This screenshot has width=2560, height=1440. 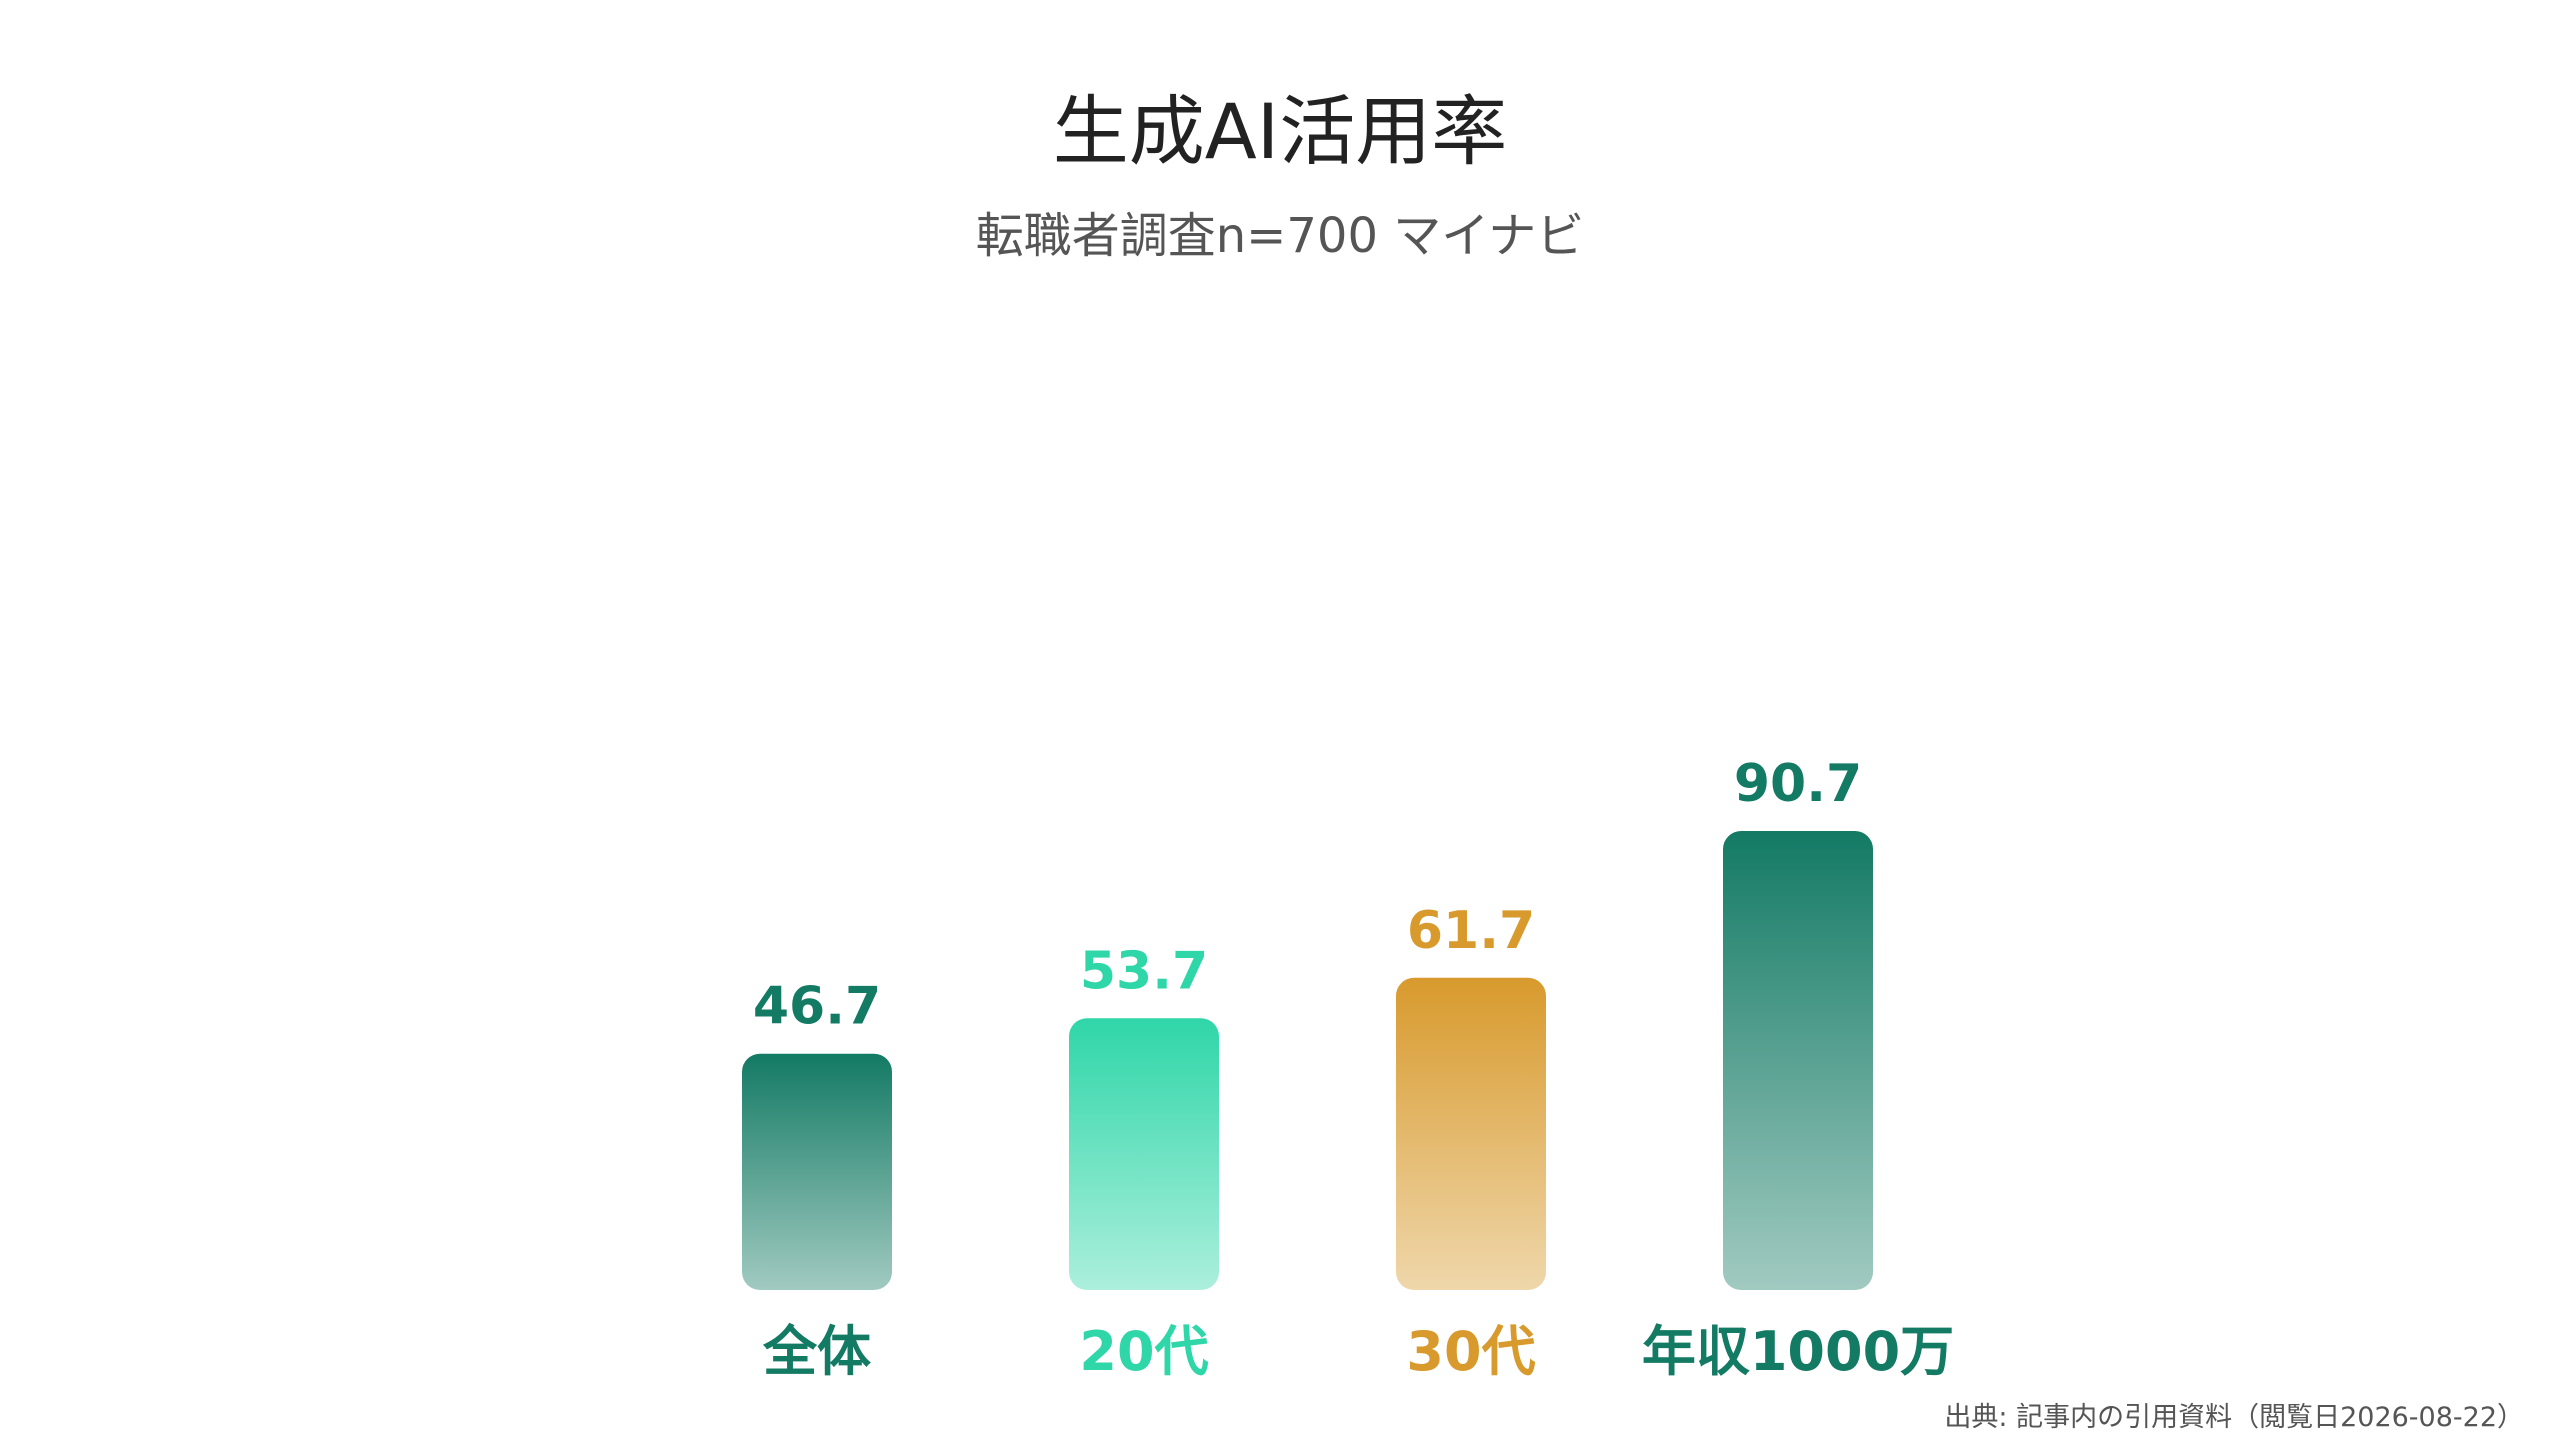 What do you see at coordinates (1280, 131) in the screenshot?
I see `chart-title: 生成AI活用率` at bounding box center [1280, 131].